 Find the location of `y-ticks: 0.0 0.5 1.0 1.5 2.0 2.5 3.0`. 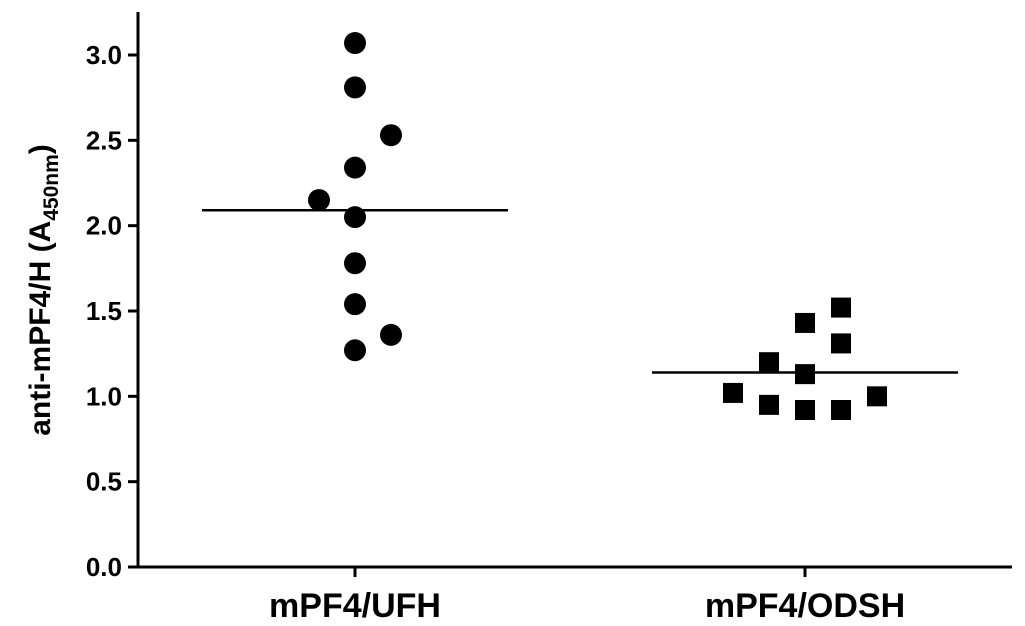

y-ticks: 0.0 0.5 1.0 1.5 2.0 2.5 3.0 is located at coordinates (112, 311).